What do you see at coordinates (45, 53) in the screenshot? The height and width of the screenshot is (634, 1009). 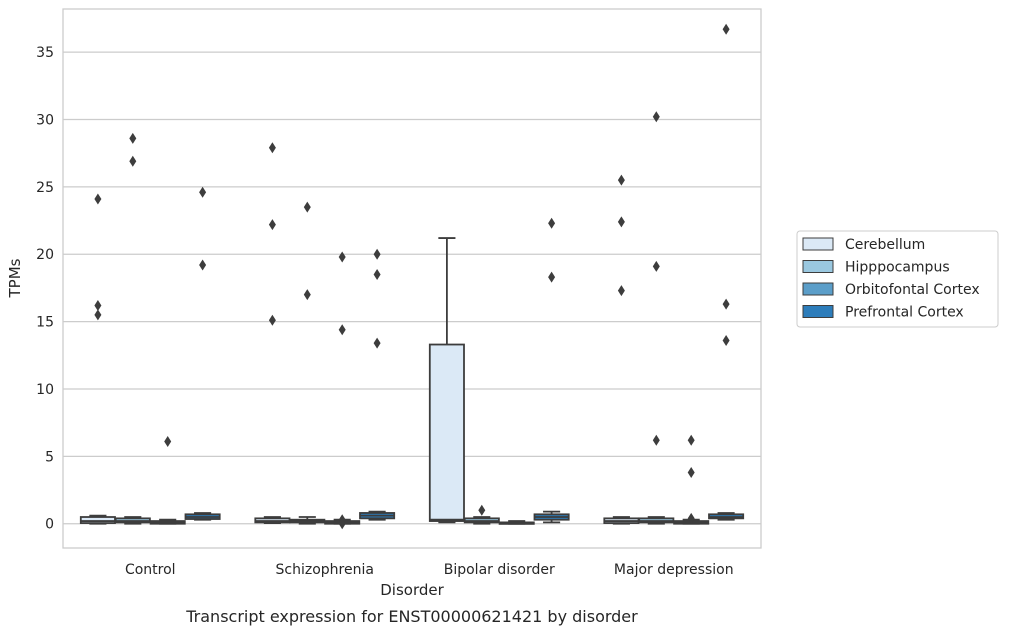 I see `y-tick-label: 35` at bounding box center [45, 53].